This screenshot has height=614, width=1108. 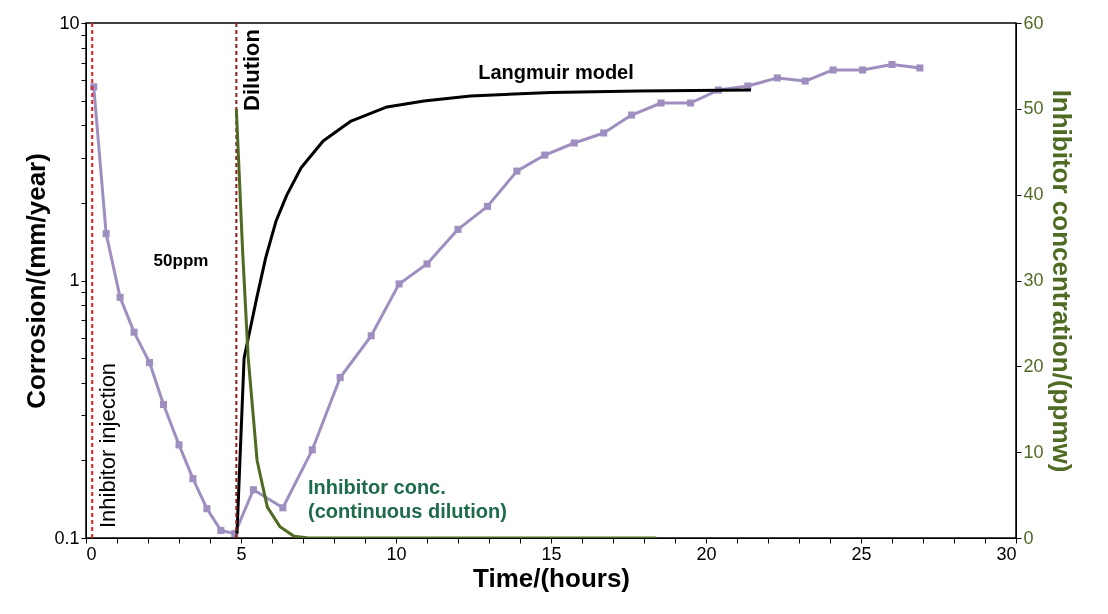 What do you see at coordinates (74, 280) in the screenshot?
I see `y-tick-label: 1` at bounding box center [74, 280].